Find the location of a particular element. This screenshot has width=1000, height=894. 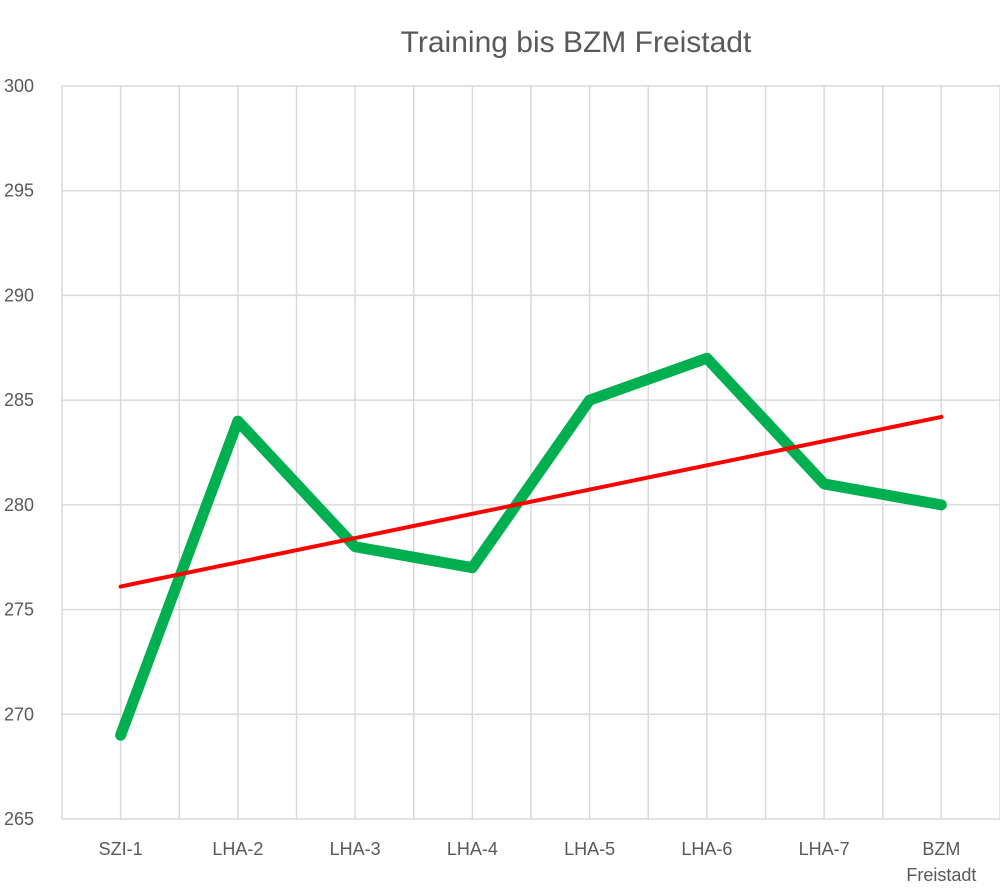

x-tick-label: LHA-7 is located at coordinates (824, 849).